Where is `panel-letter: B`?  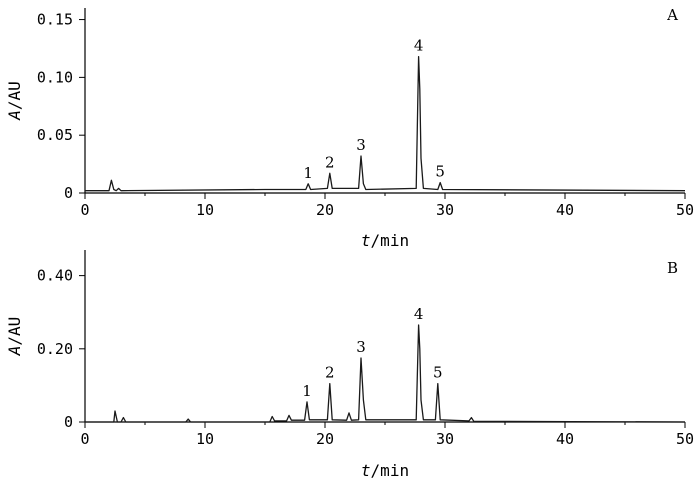
panel-letter: B is located at coordinates (672, 268).